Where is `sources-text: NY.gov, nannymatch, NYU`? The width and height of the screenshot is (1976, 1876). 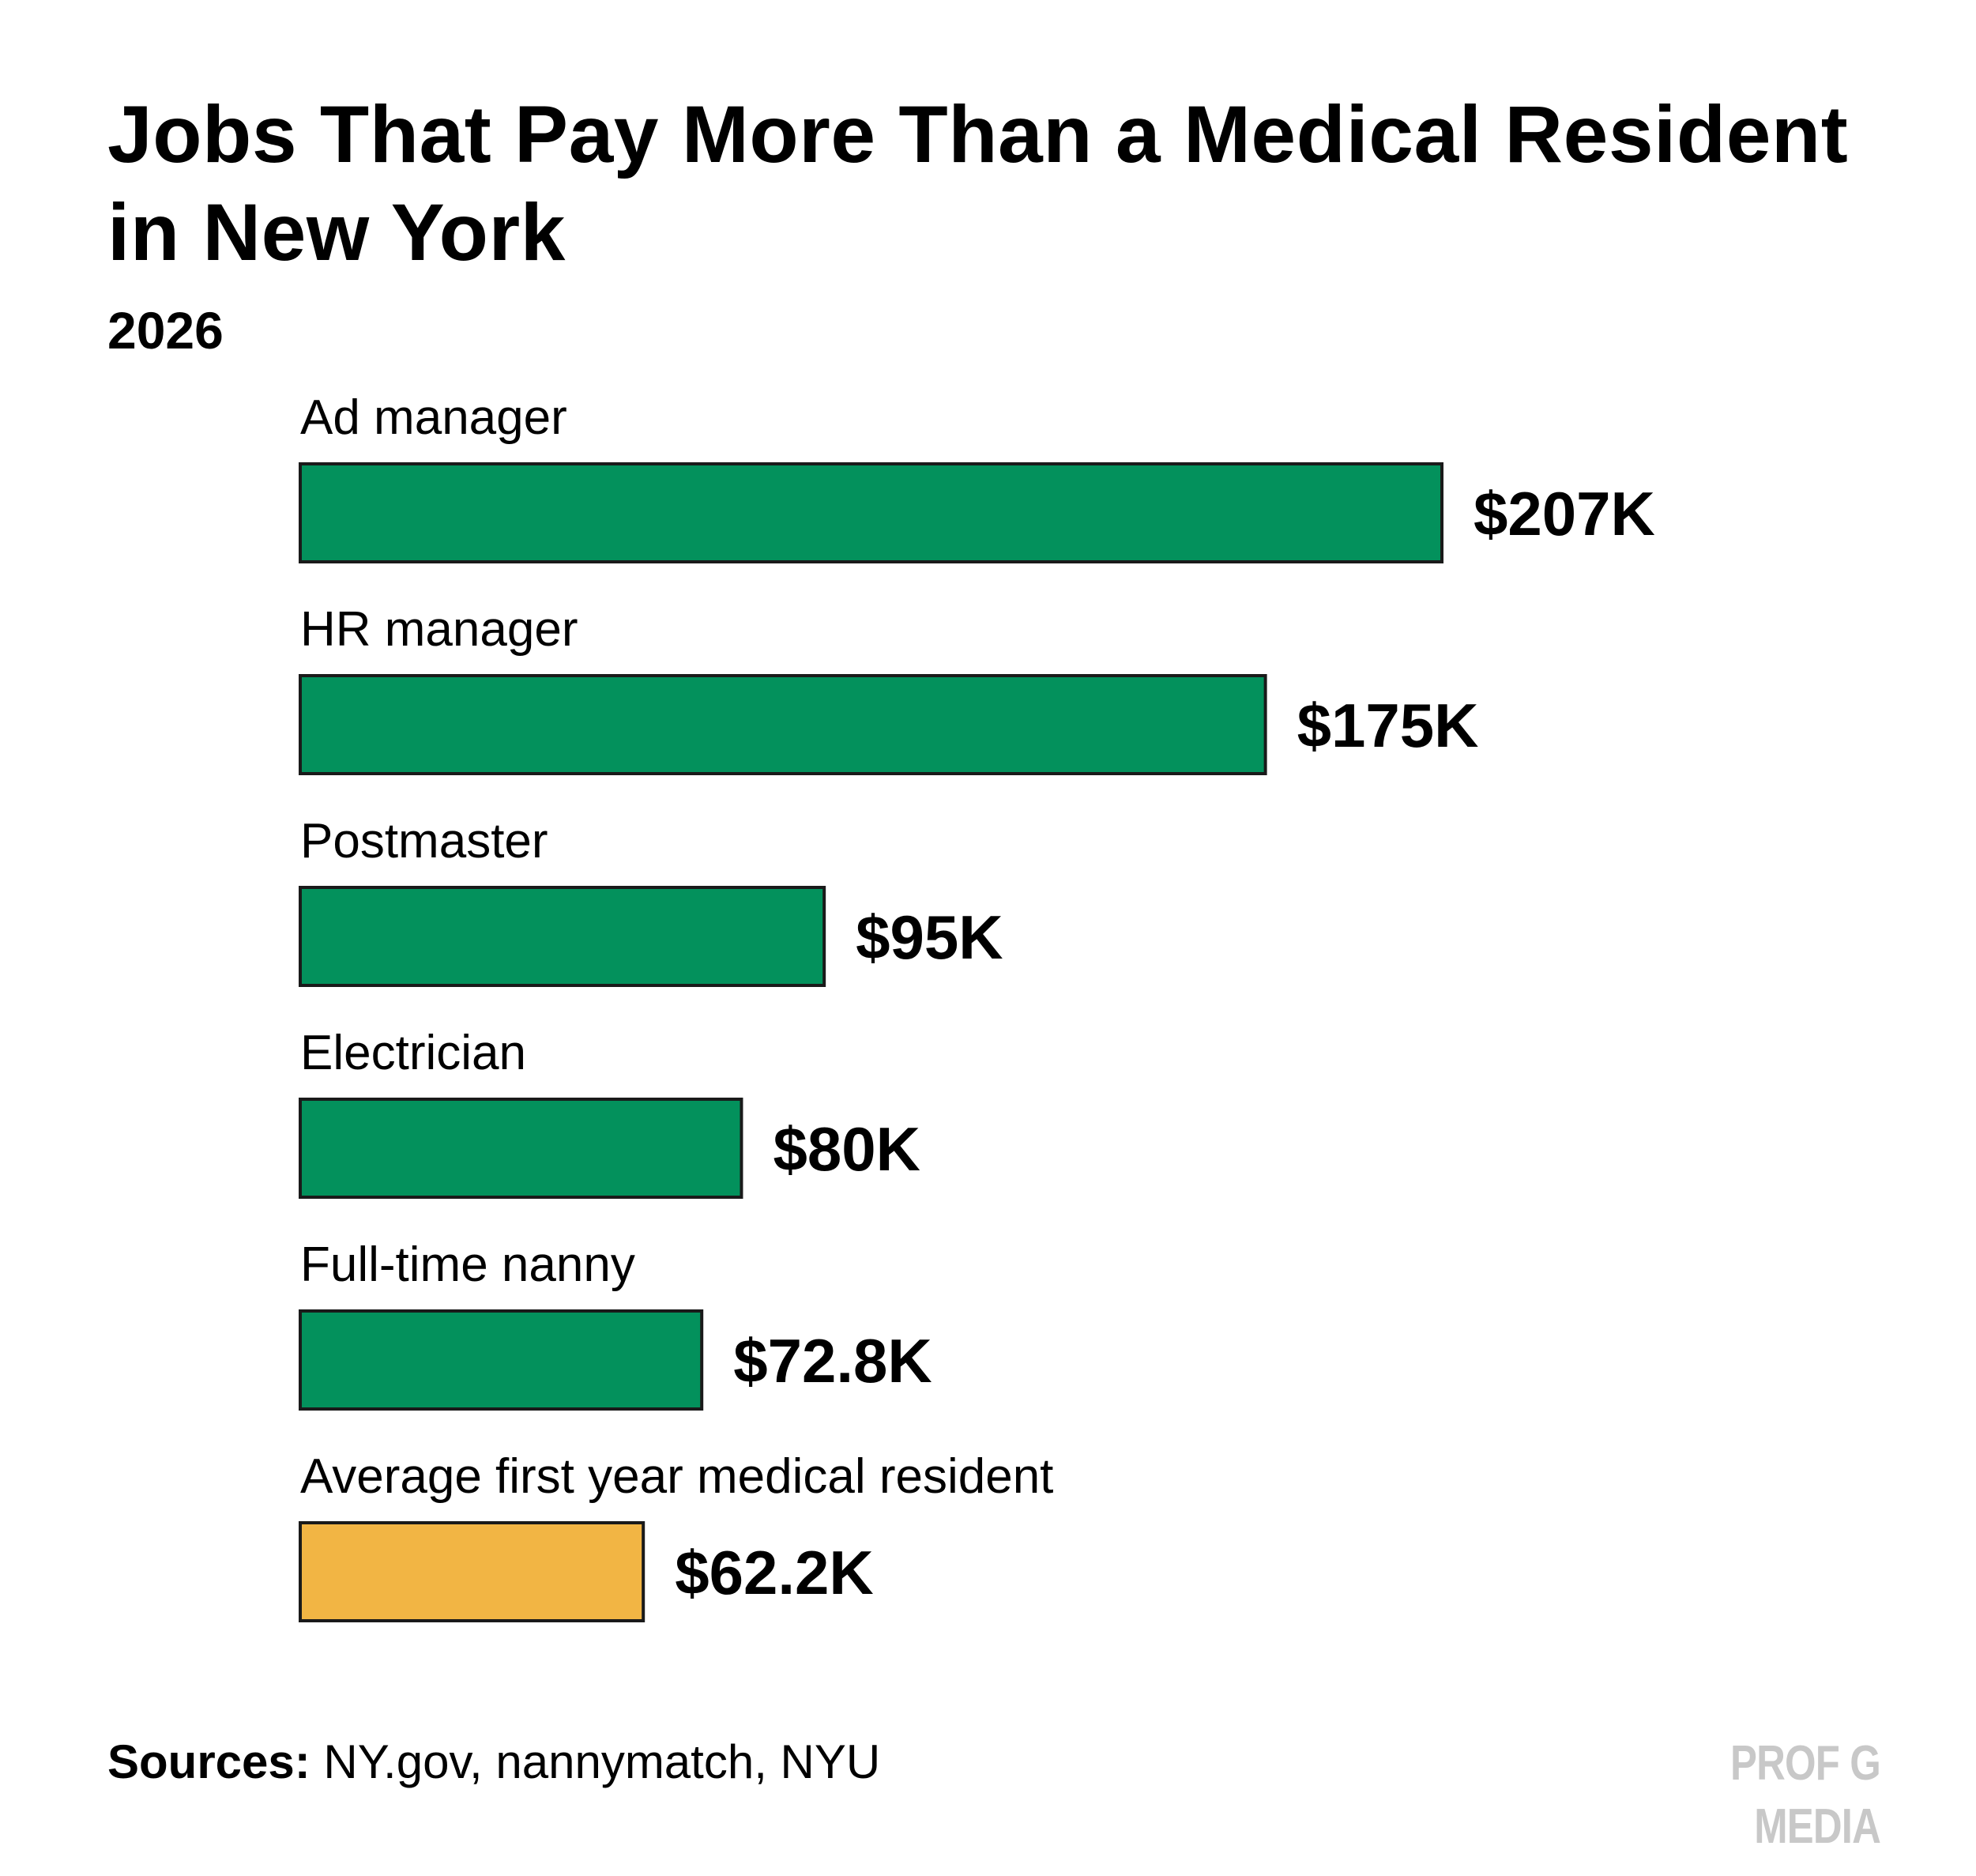 sources-text: NY.gov, nannymatch, NYU is located at coordinates (595, 1762).